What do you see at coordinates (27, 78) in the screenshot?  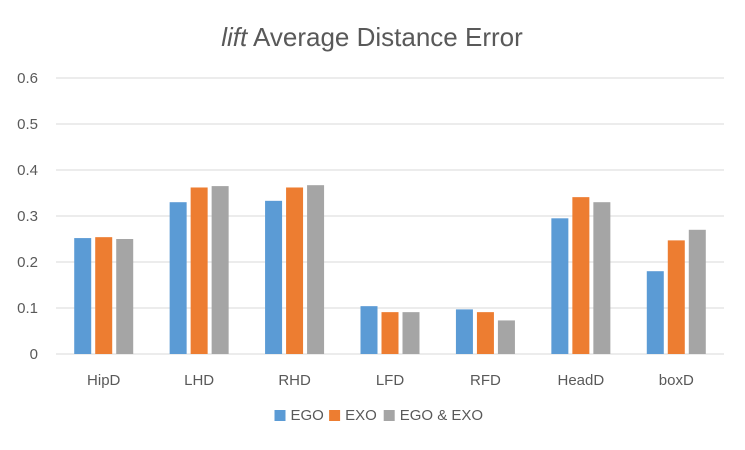 I see `y-tick-label: 0.6` at bounding box center [27, 78].